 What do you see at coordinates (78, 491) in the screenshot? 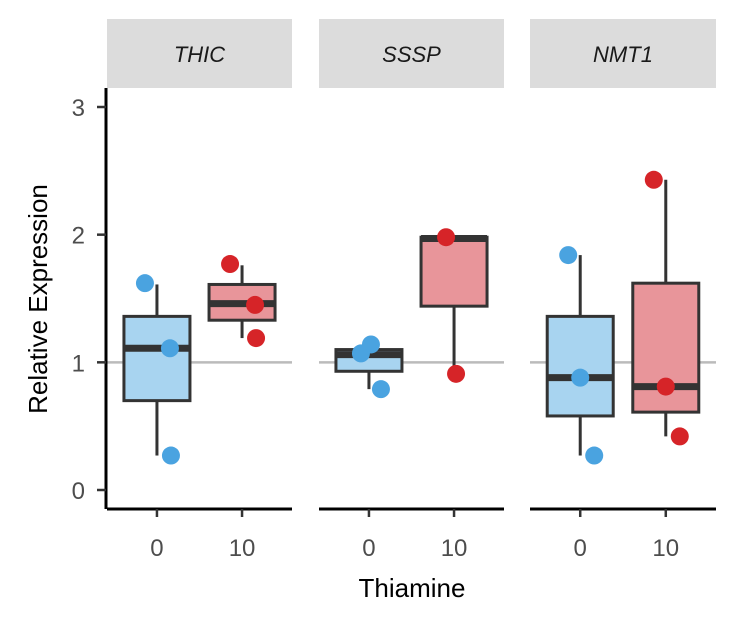
I see `y-tick-label: 0` at bounding box center [78, 491].